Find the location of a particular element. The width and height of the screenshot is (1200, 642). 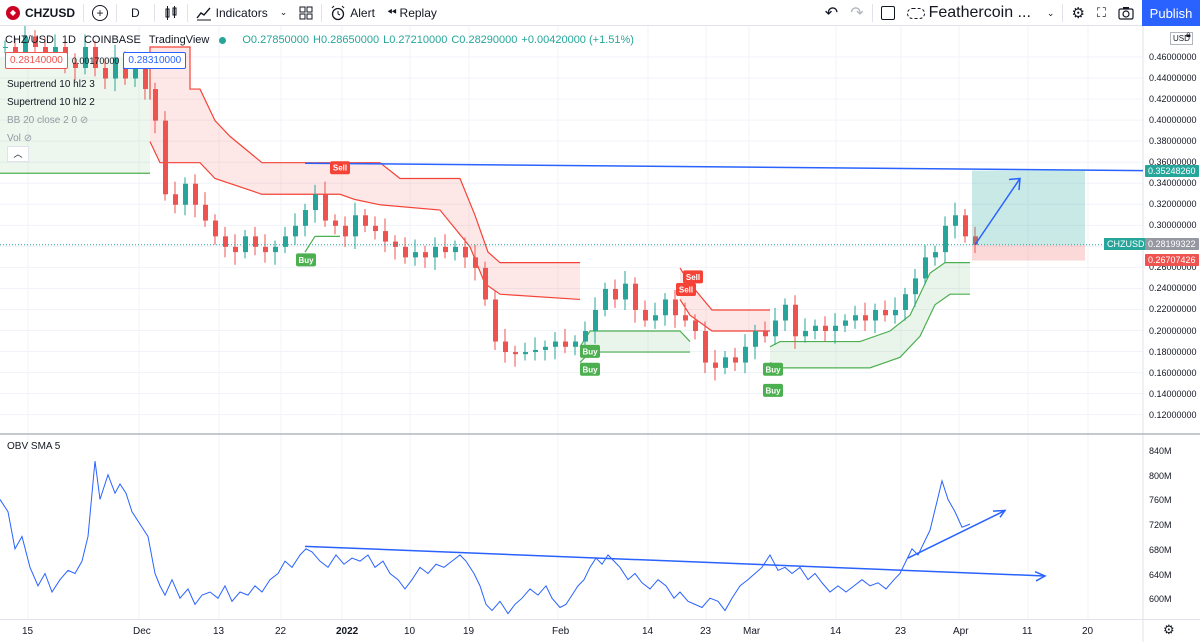

price-tick: 0.44000000 is located at coordinates (1173, 78).